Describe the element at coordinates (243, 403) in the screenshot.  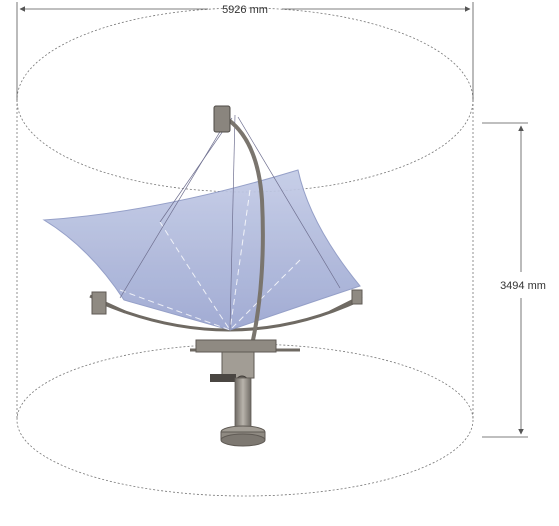
I see `pedestal-pole` at that location.